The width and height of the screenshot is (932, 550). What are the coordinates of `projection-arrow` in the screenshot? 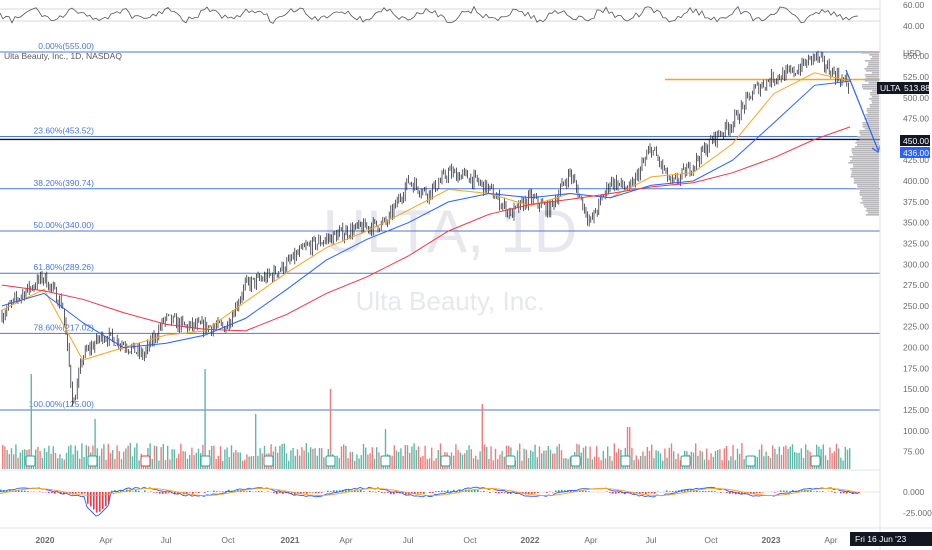 It's located at (862, 110).